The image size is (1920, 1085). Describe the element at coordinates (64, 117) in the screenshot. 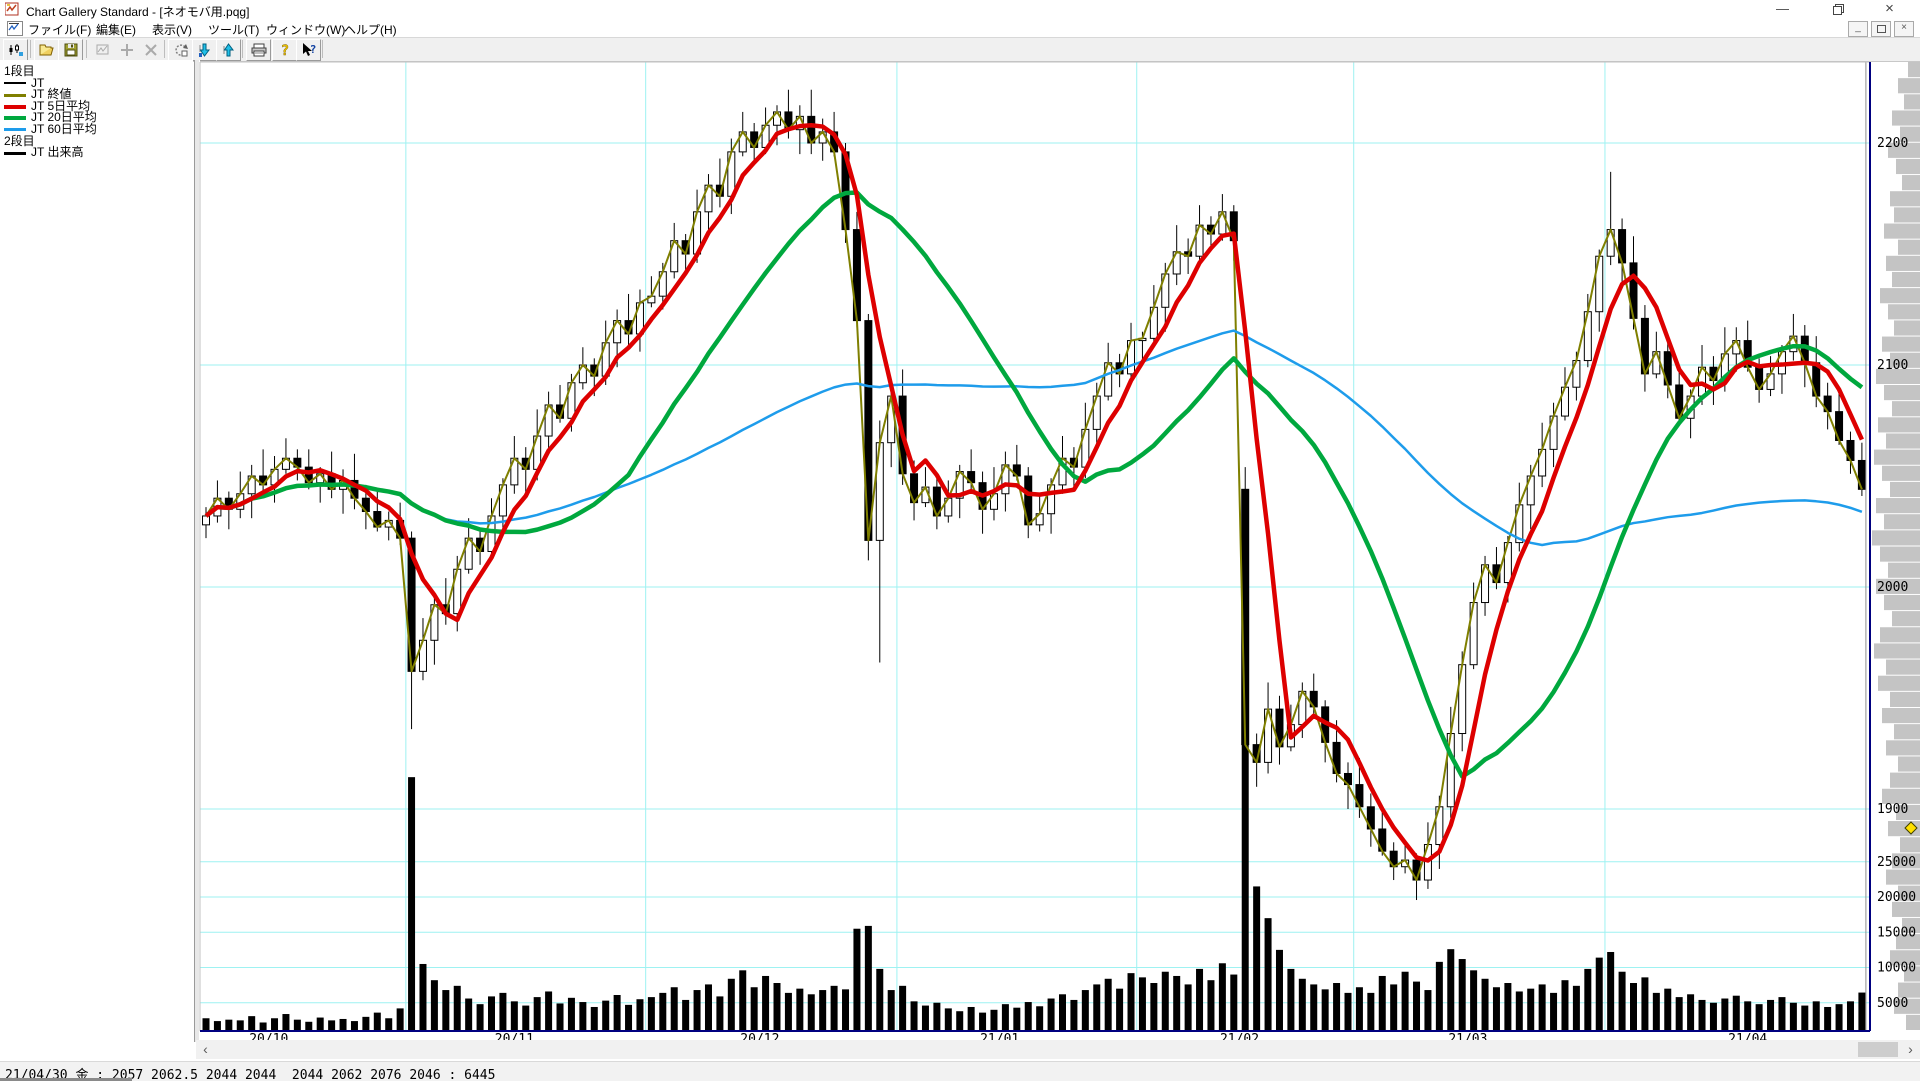

I see `legend-label: JT 20日平均` at that location.